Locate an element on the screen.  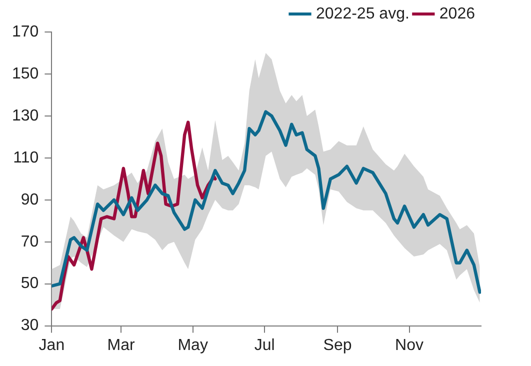
y-tick-label: 90 is located at coordinates (29, 199).